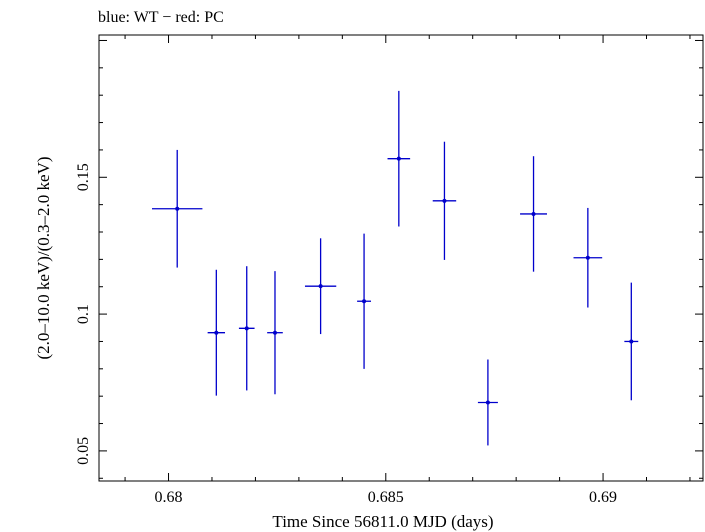 Image resolution: width=705 pixels, height=532 pixels. What do you see at coordinates (83, 177) in the screenshot?
I see `y-tick-label: 0.15` at bounding box center [83, 177].